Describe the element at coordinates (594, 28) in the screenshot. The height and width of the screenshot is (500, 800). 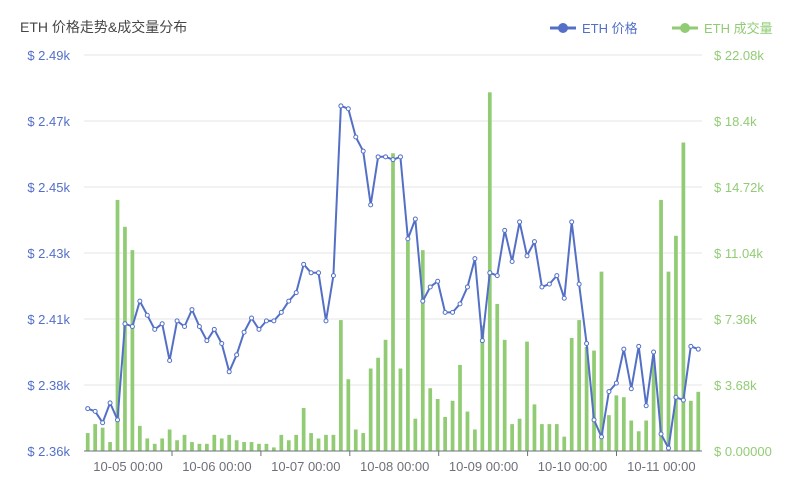
I see `legend-item-price: ETH 价格` at that location.